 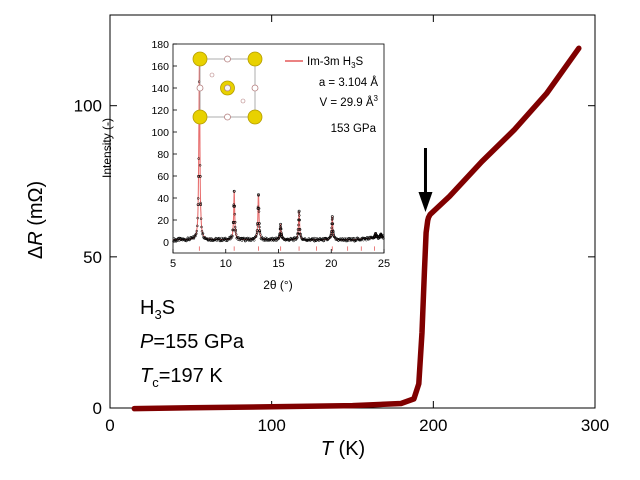 What do you see at coordinates (173, 264) in the screenshot?
I see `inset-x-tick-label: 5` at bounding box center [173, 264].